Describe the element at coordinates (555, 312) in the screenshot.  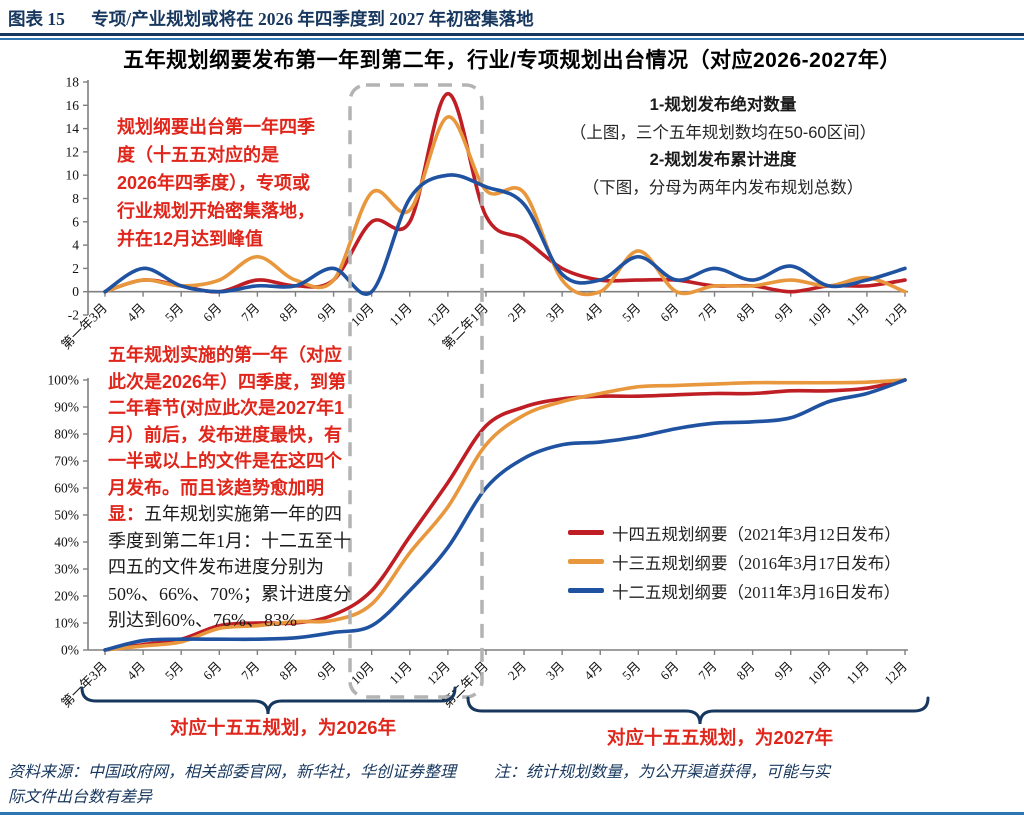
I see `top-chart-x-tick-label: 3月` at that location.